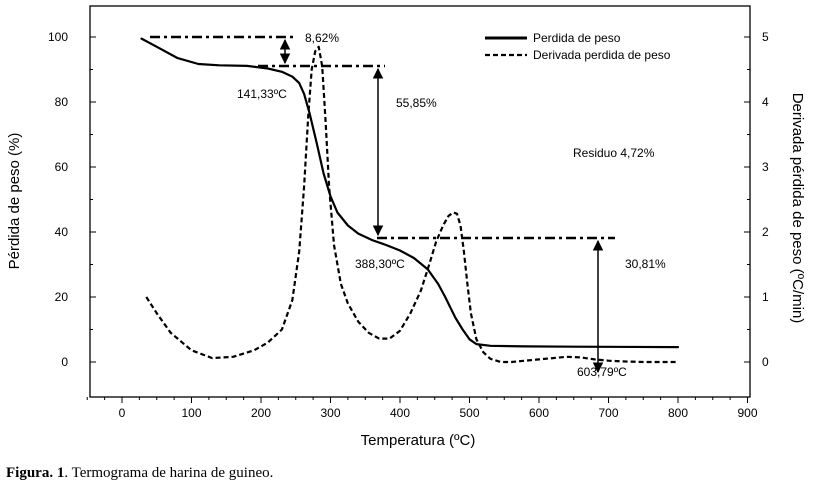 This screenshot has height=491, width=813. What do you see at coordinates (765, 167) in the screenshot?
I see `y-right-tick-label: 3` at bounding box center [765, 167].